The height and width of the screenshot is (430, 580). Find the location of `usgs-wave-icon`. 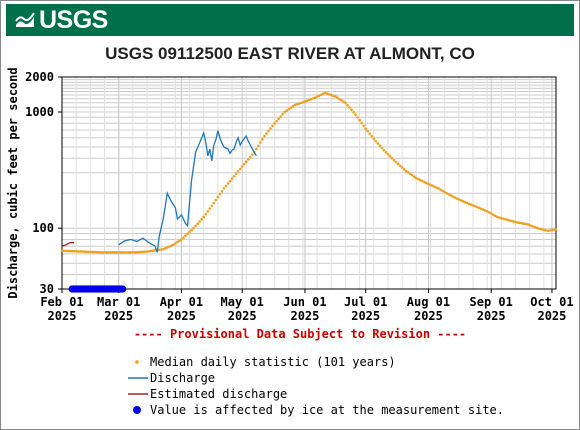

usgs-wave-icon is located at coordinates (25, 19).